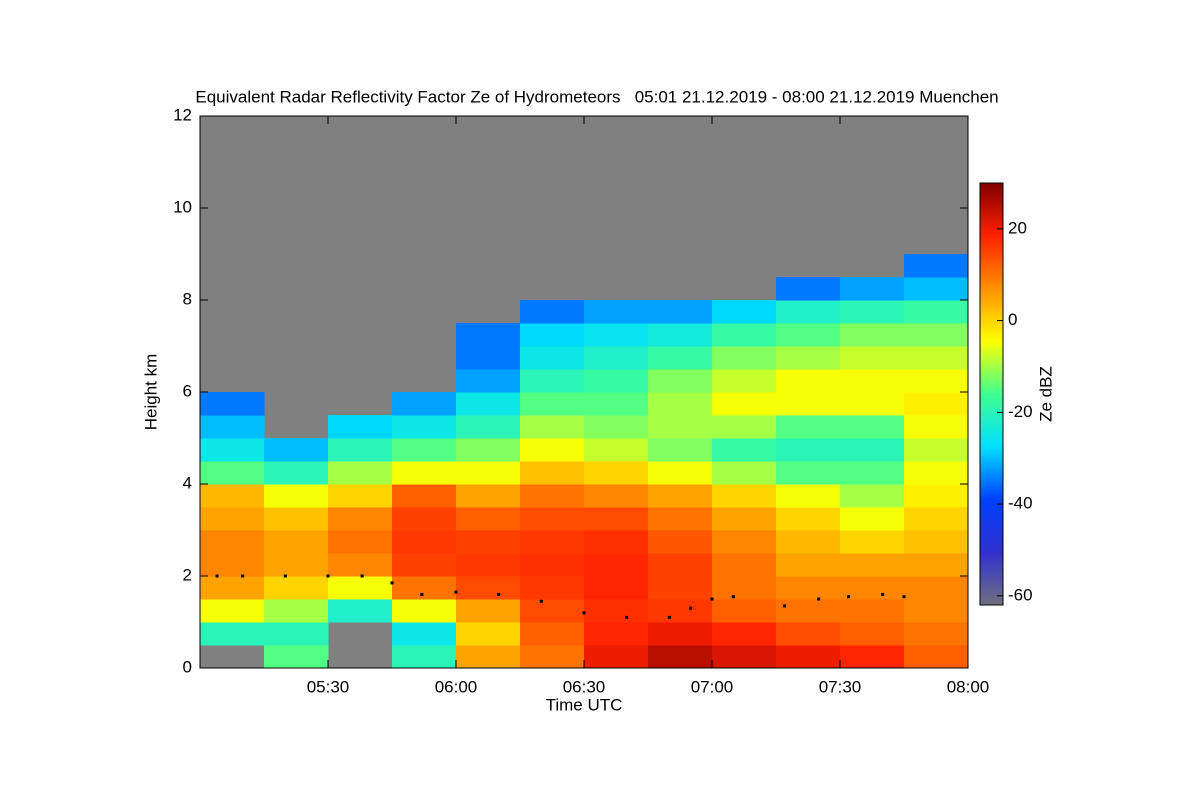 The height and width of the screenshot is (800, 1200). What do you see at coordinates (991, 394) in the screenshot?
I see `colorbar` at bounding box center [991, 394].